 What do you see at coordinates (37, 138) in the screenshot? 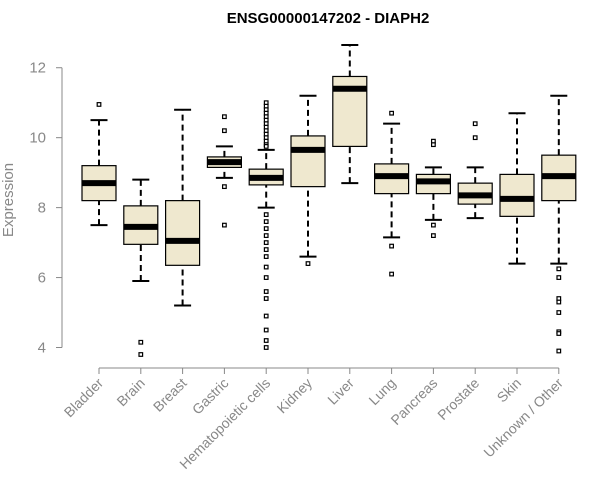
I see `y-tick-label: 10` at bounding box center [37, 138].